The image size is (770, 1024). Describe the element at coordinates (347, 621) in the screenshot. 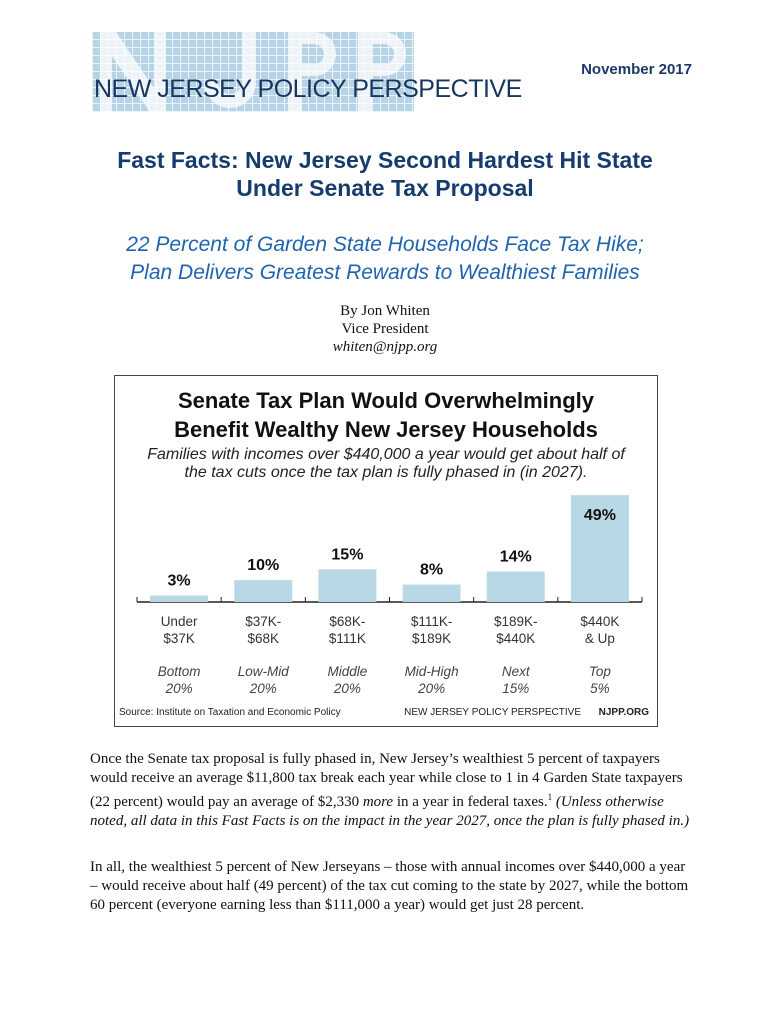

I see `category-label: $68K-` at that location.